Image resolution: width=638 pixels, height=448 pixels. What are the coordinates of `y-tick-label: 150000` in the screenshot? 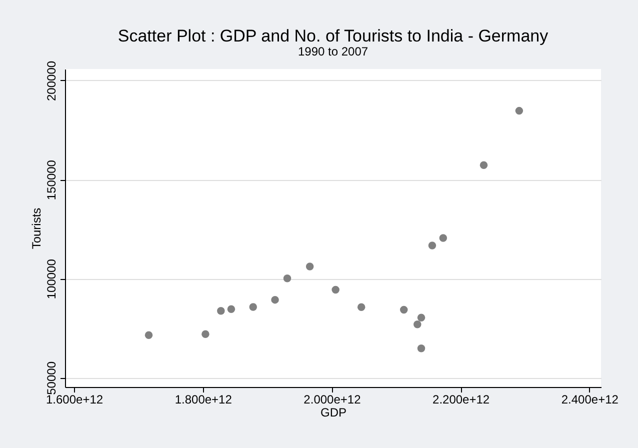 It's located at (51, 180).